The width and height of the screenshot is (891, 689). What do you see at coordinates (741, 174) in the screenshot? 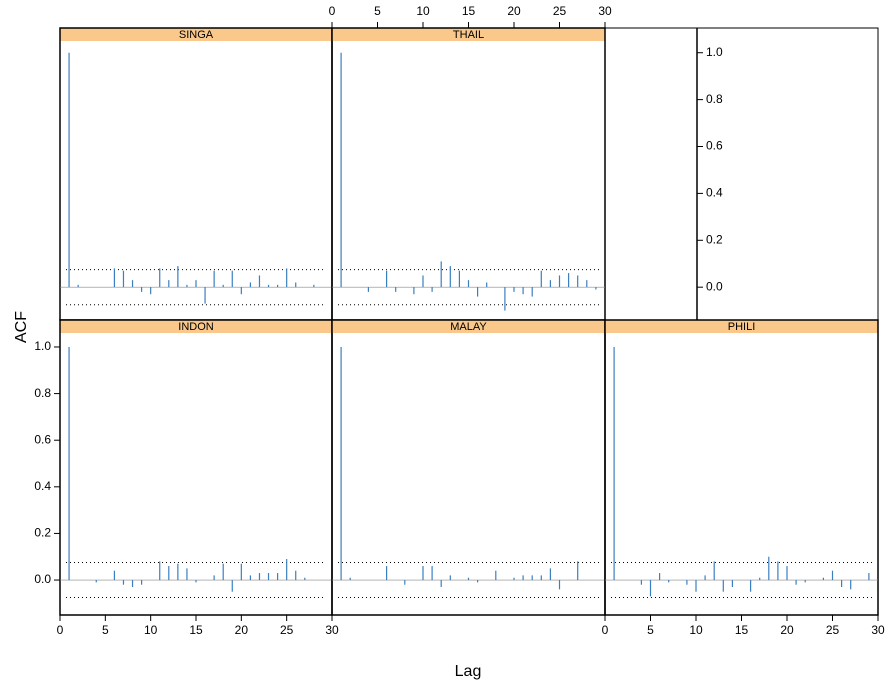
I see `empty-panel` at bounding box center [741, 174].